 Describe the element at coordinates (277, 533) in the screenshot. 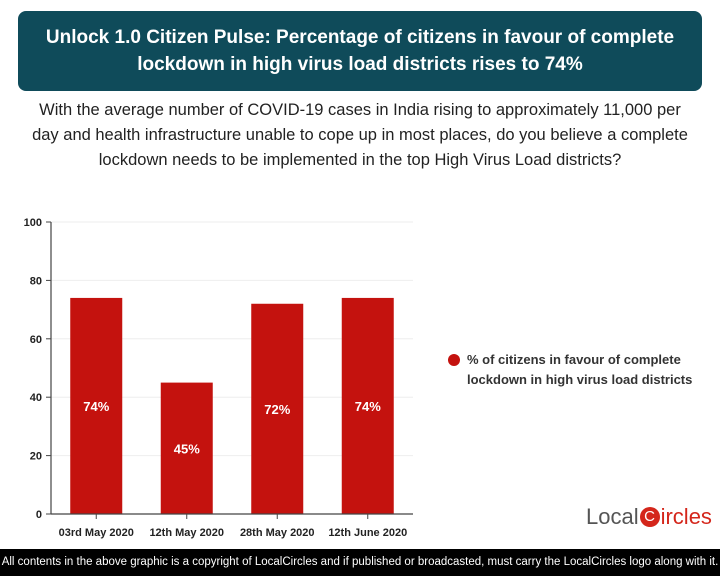

I see `x-tick-label: 28th May 2020` at that location.